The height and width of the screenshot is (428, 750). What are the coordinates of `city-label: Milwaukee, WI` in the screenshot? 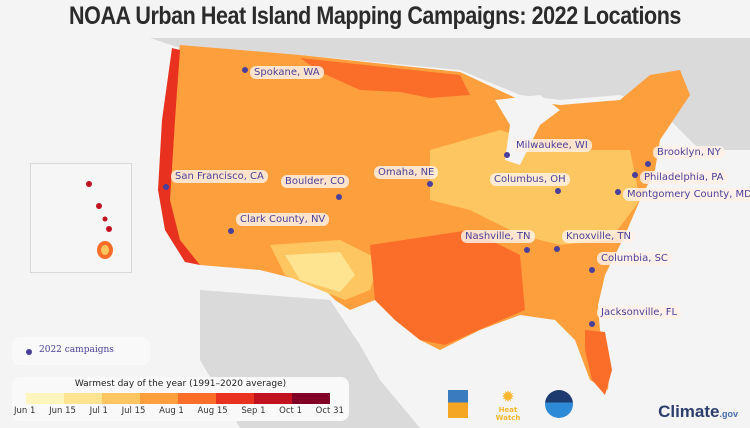 It's located at (552, 145).